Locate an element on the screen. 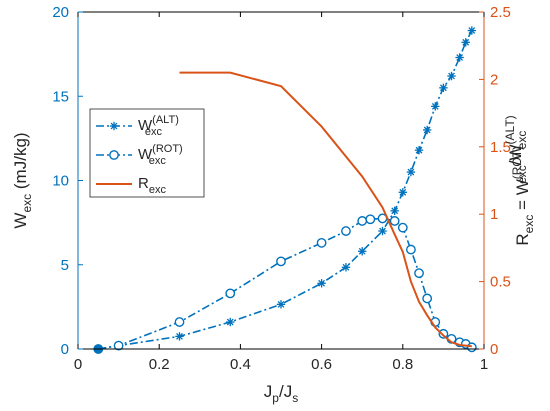 Image resolution: width=550 pixels, height=411 pixels. x-tick-label: 0.4 is located at coordinates (240, 364).